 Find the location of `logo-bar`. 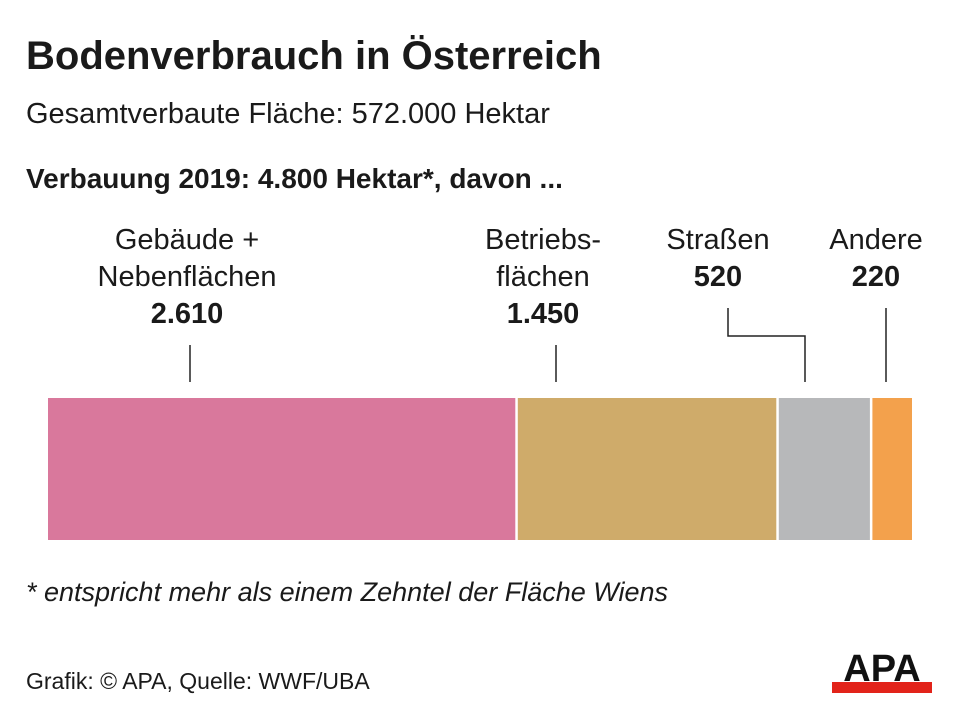

logo-bar is located at coordinates (882, 687).